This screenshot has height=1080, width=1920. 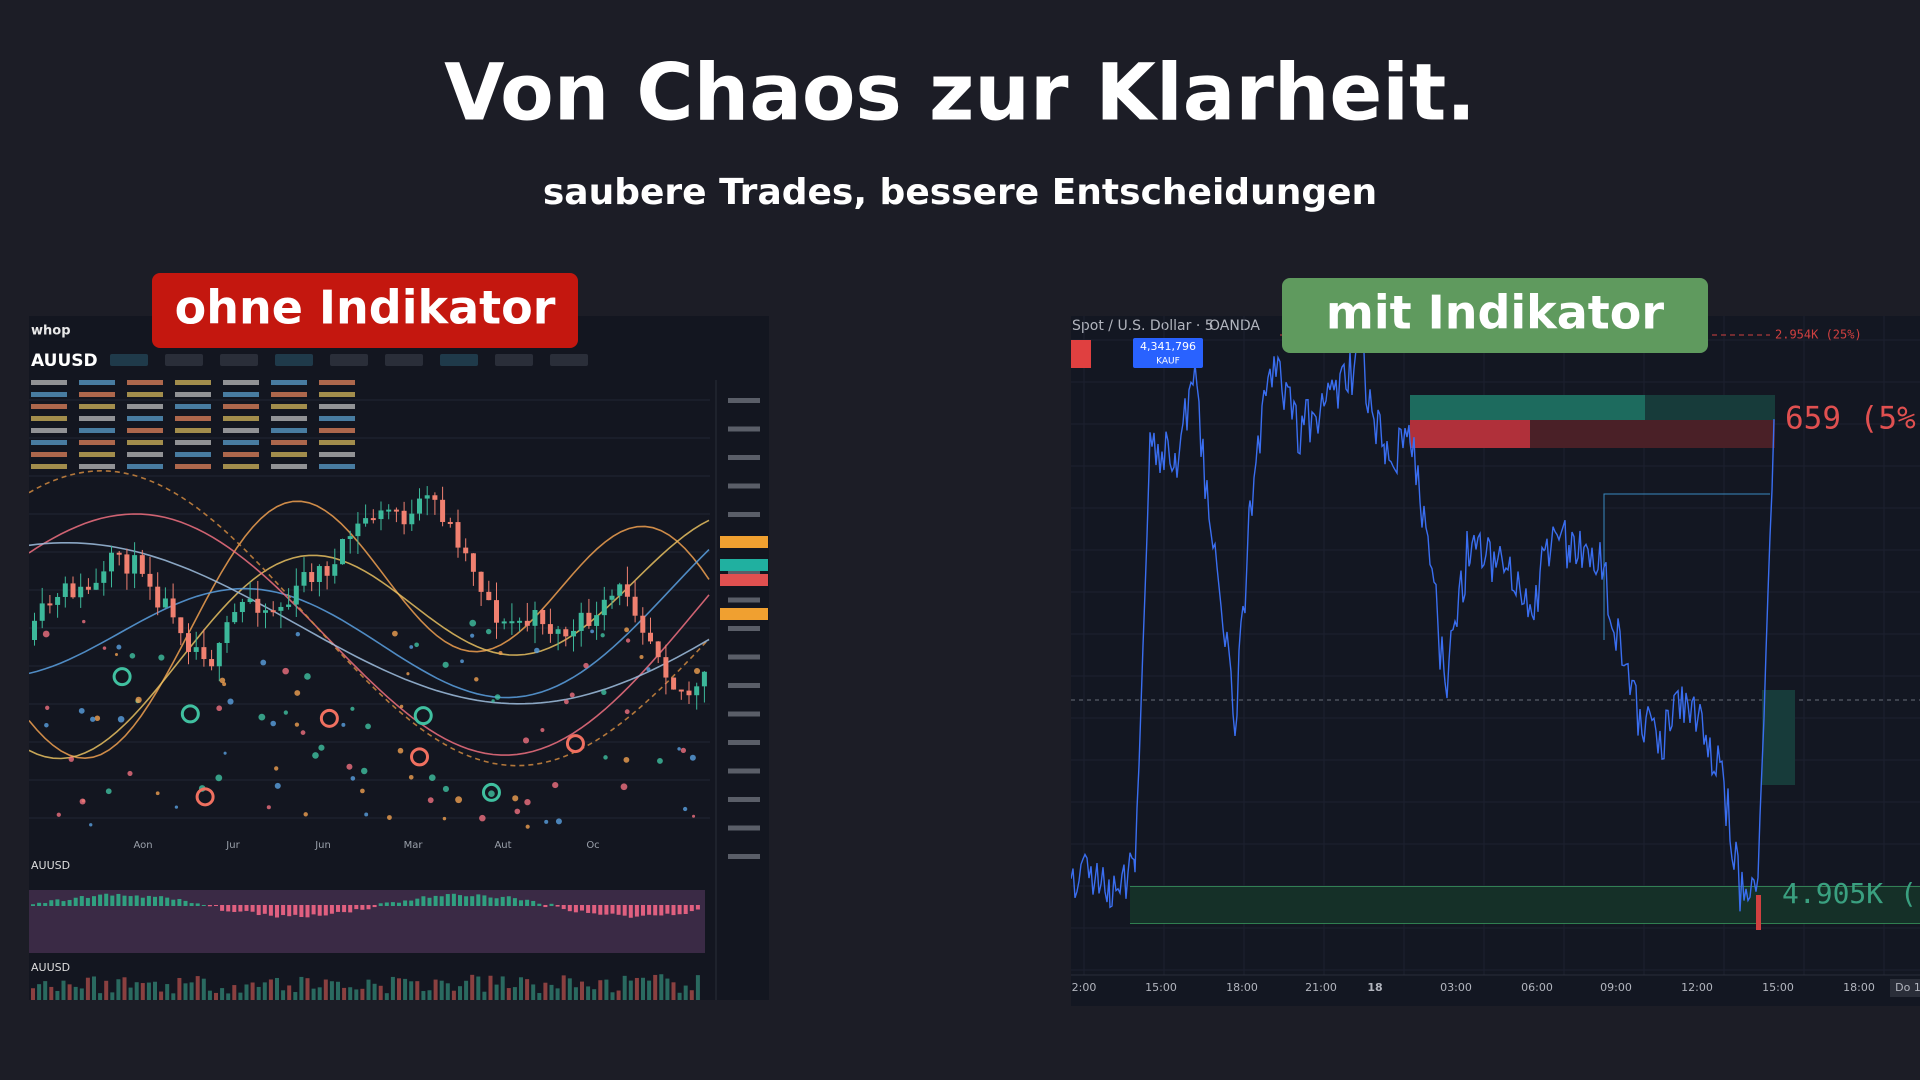 I want to click on toolbar-item, so click(x=294, y=360).